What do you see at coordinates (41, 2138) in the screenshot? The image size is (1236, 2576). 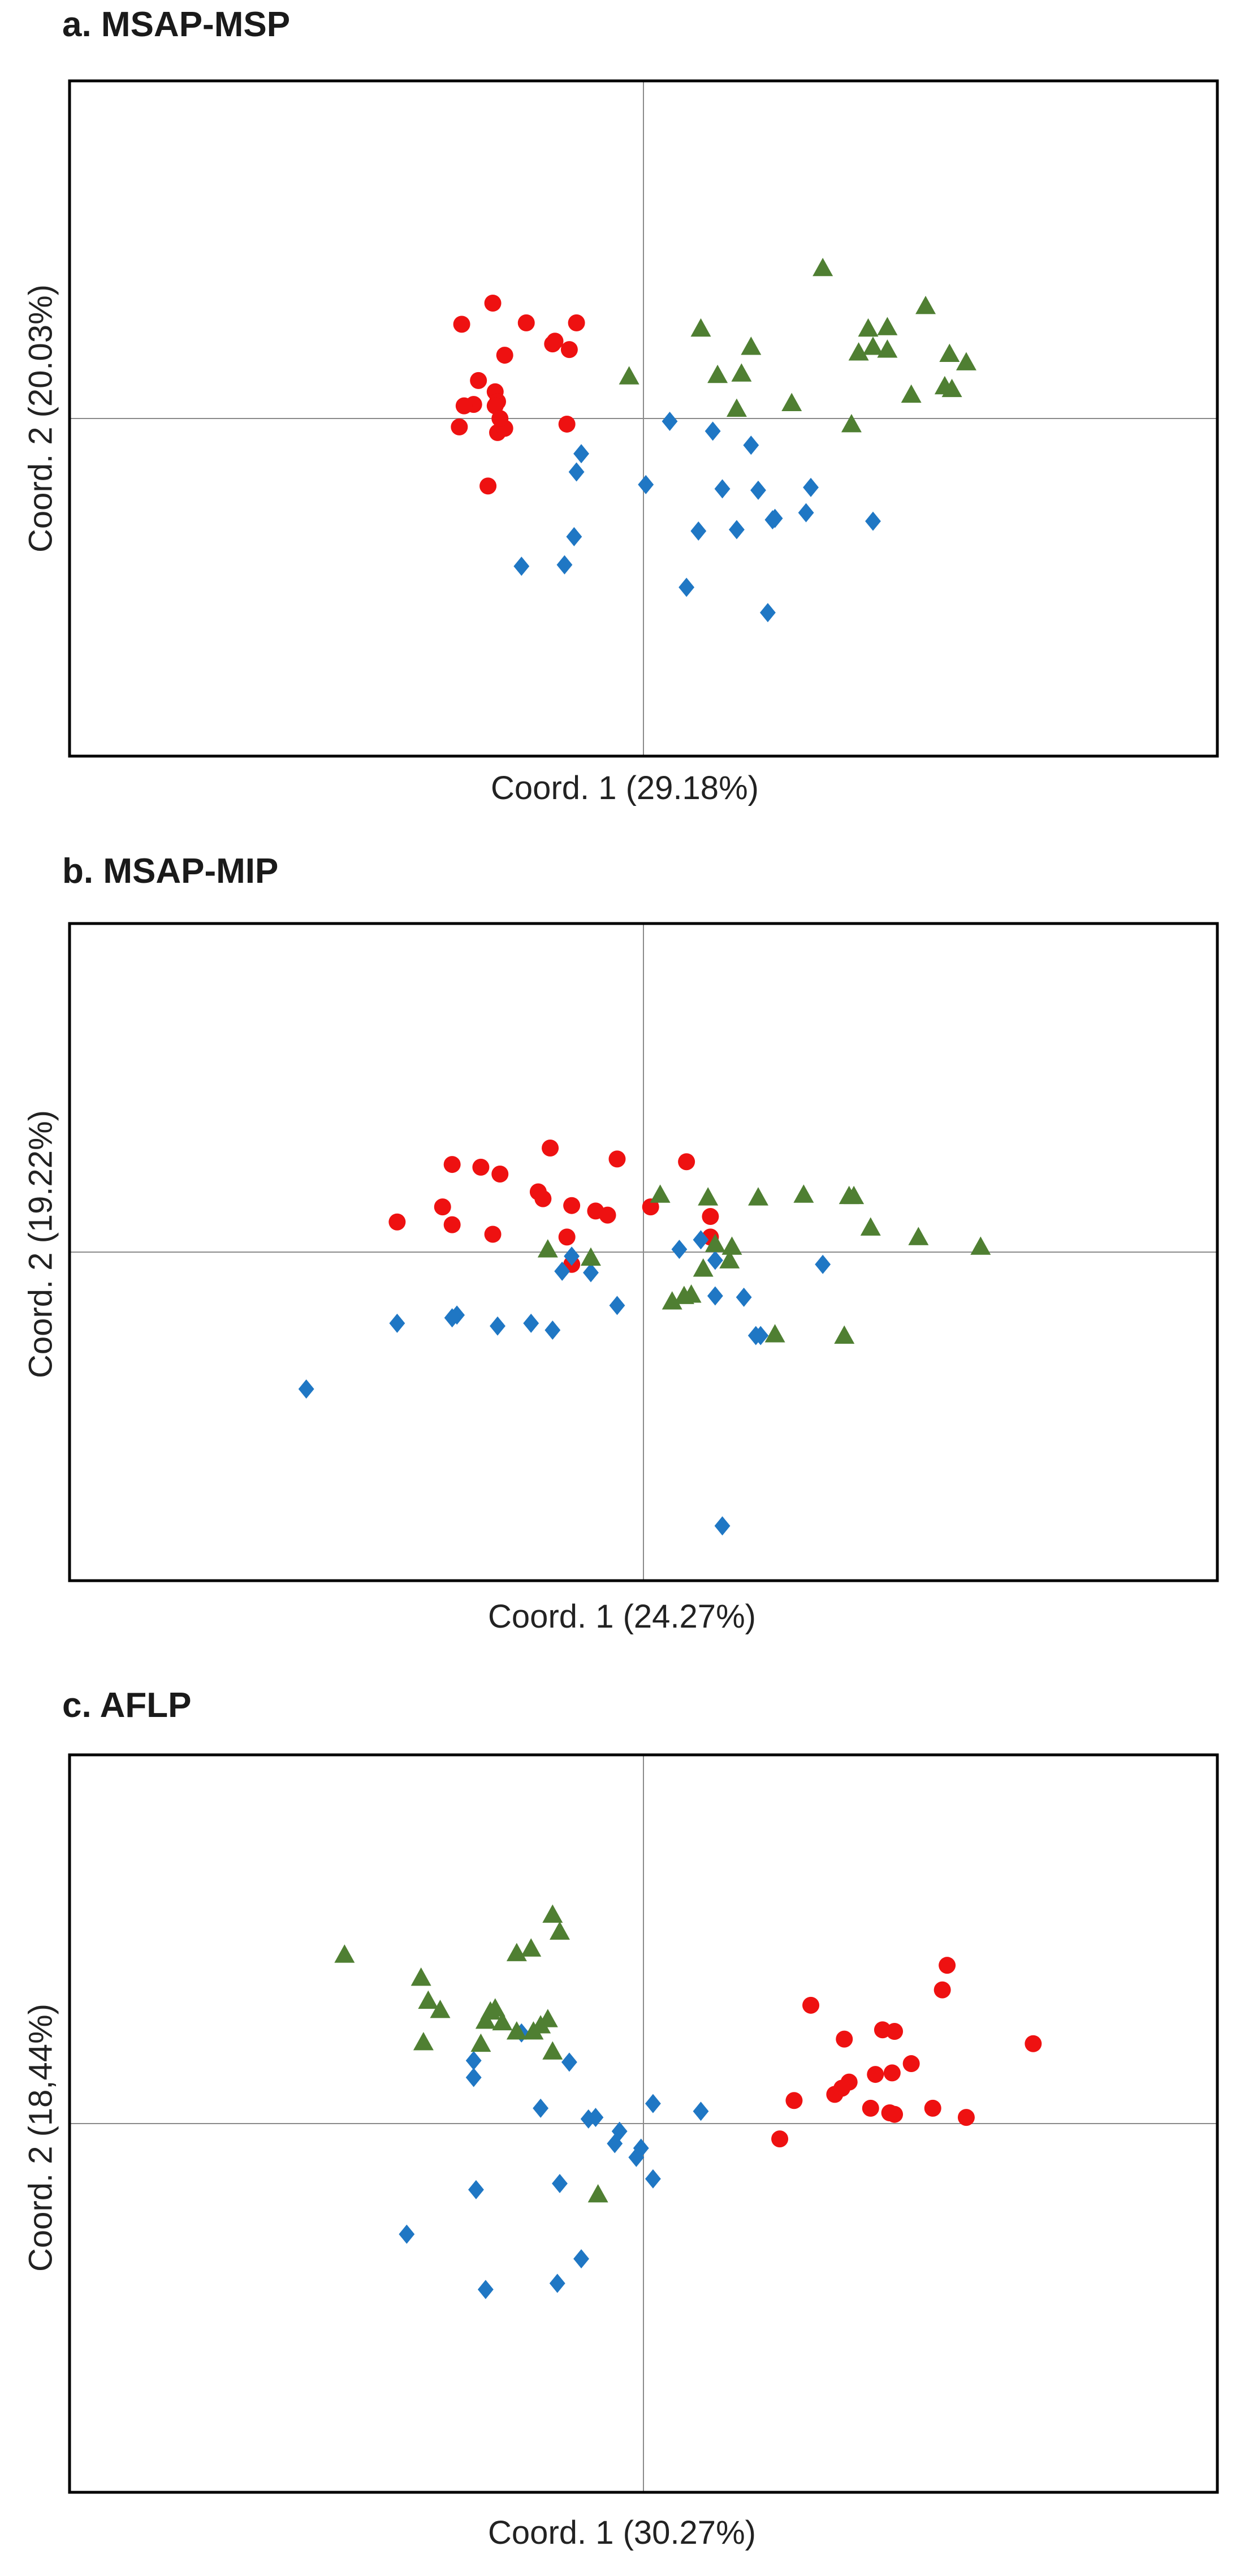 I see `panel-c-y-axis-label: Coord. 2 (18,44%)` at bounding box center [41, 2138].